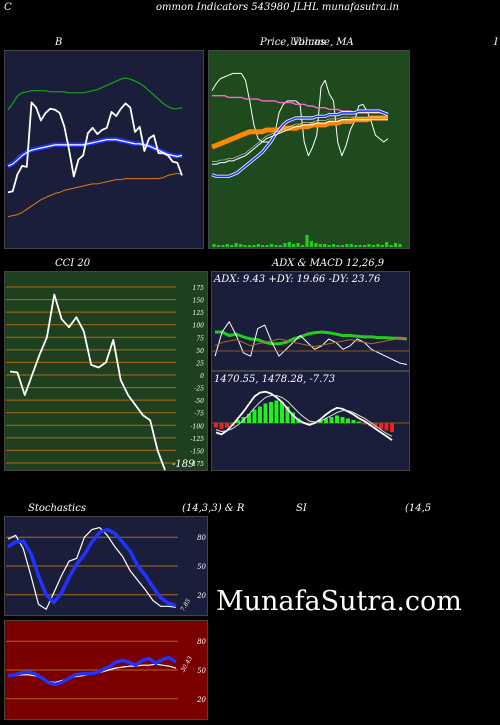  Describe the element at coordinates (57, 508) in the screenshot. I see `stoch-label: Stochastics` at that location.